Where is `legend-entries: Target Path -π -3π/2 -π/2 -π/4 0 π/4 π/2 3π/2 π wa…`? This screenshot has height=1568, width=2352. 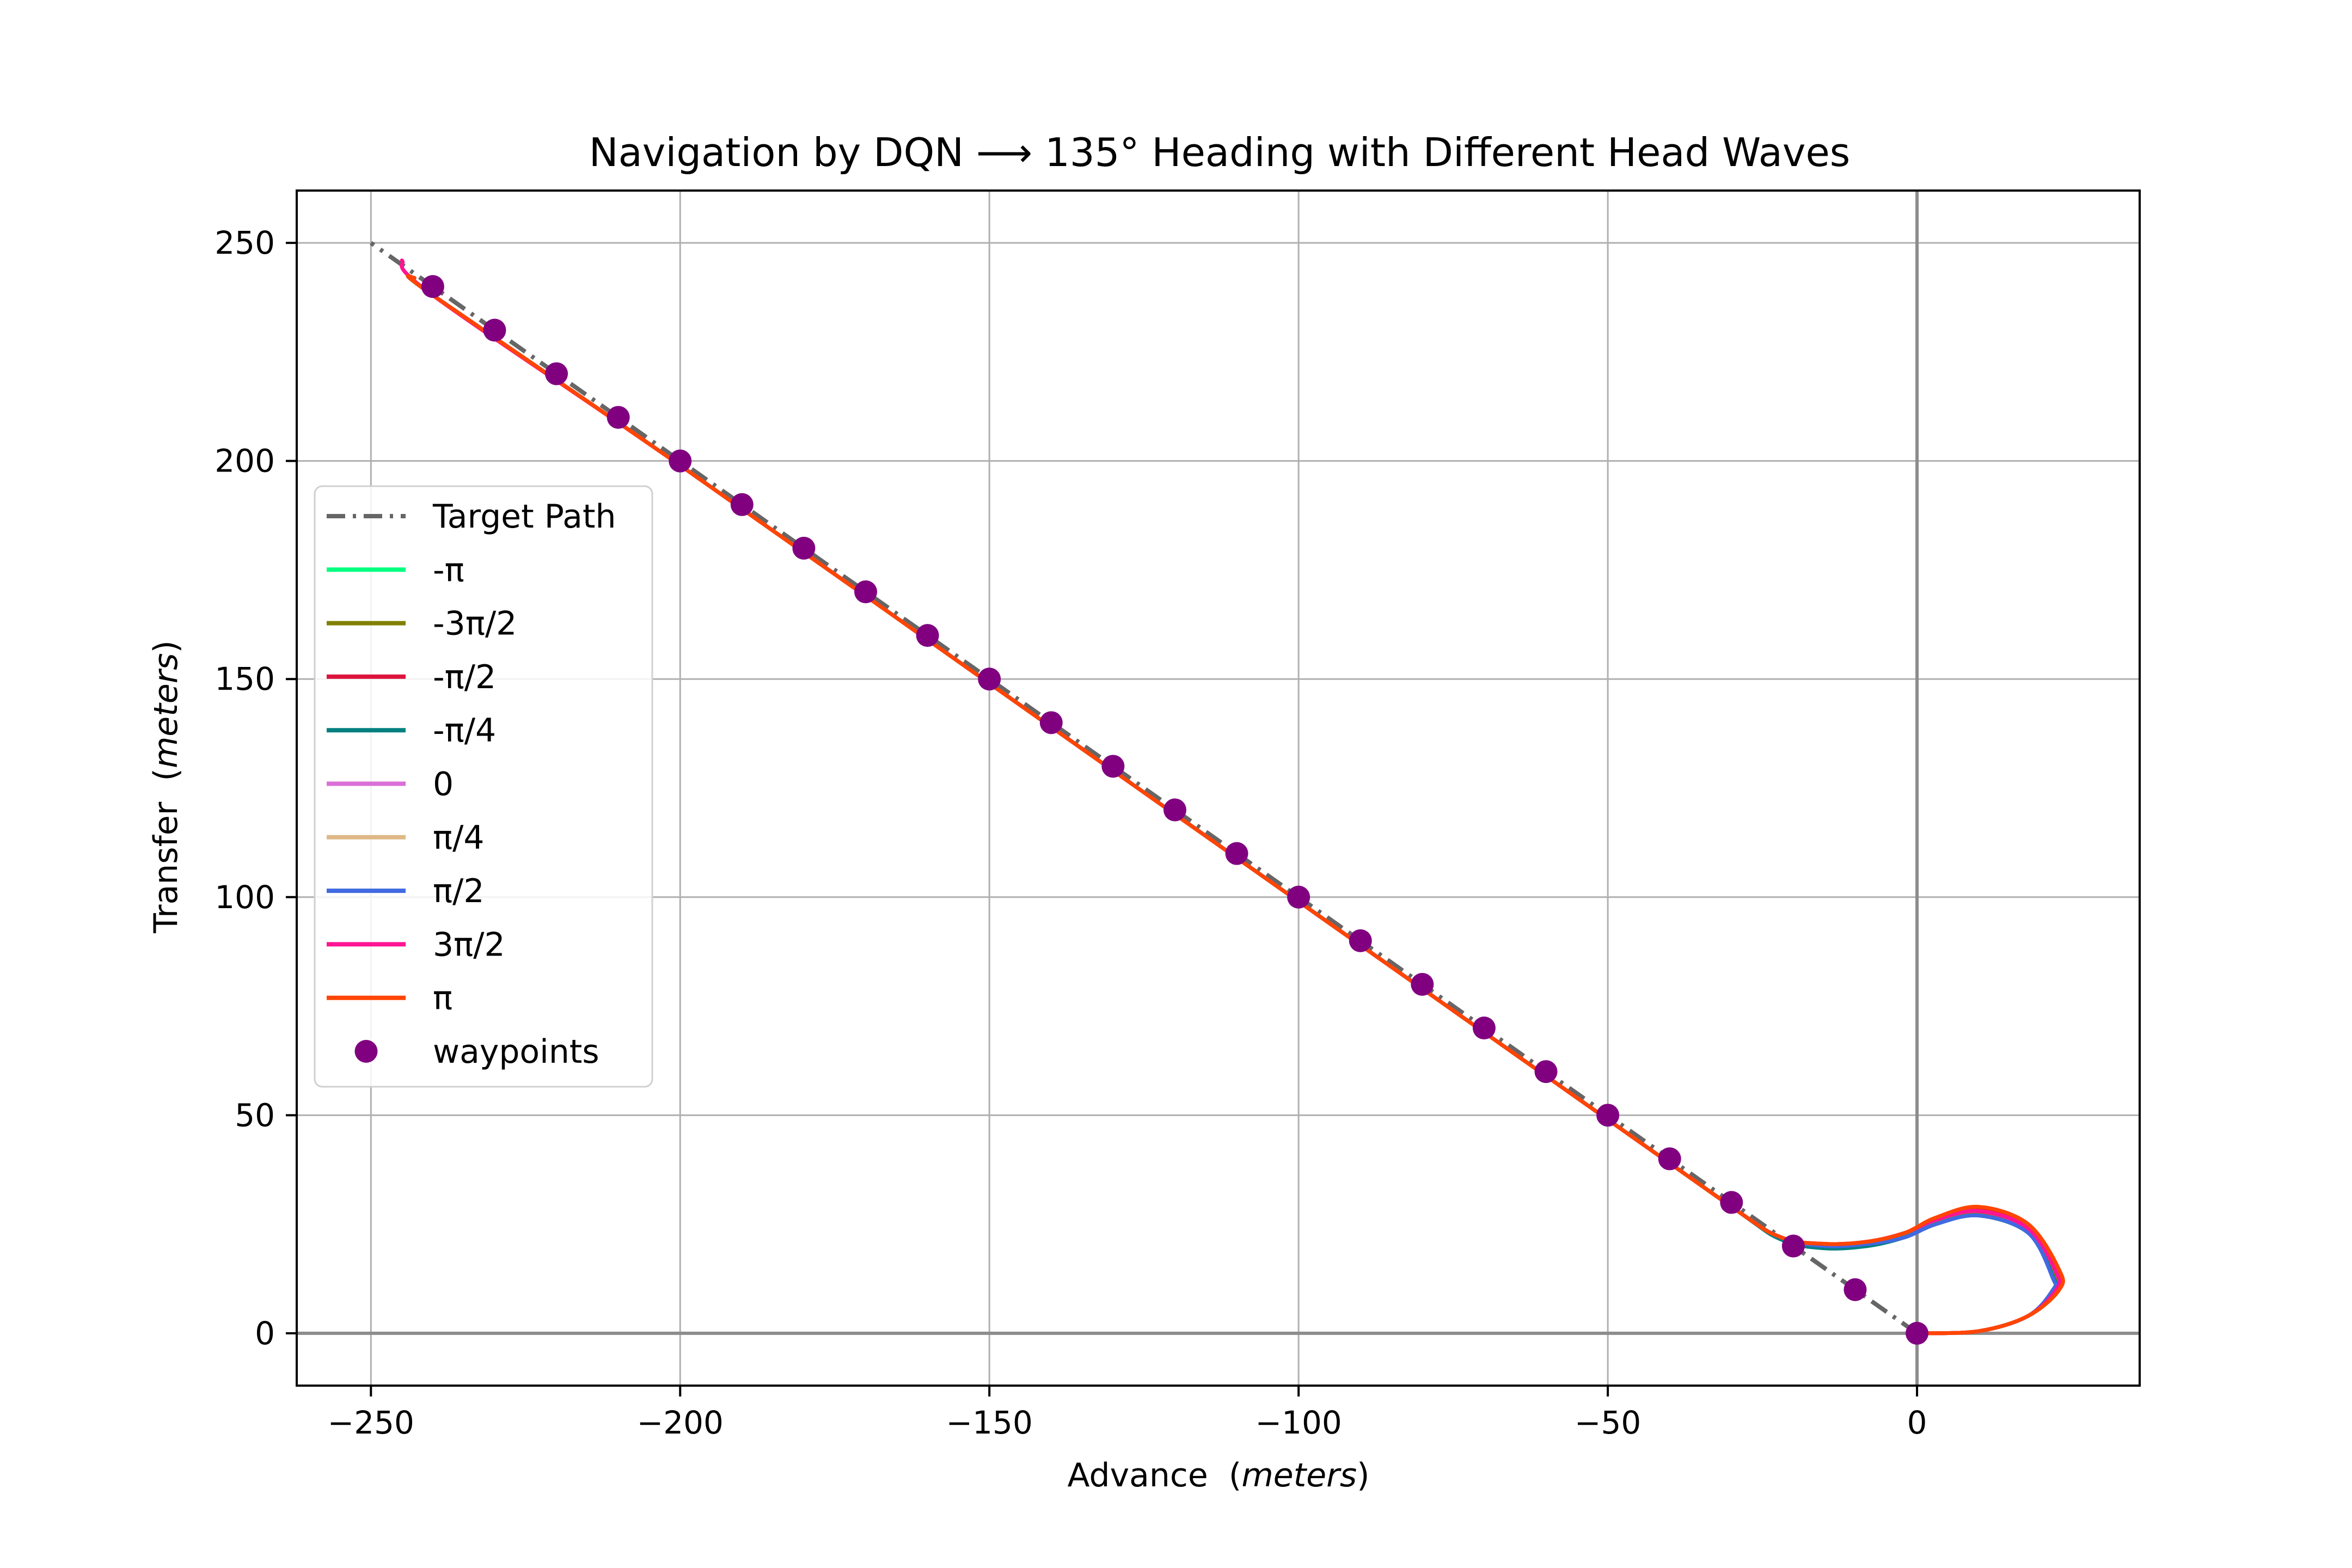
legend-entries: Target Path -π -3π/2 -π/2 -π/4 0 π/4 π/2 3π/2 π wa… is located at coordinates (471, 784).